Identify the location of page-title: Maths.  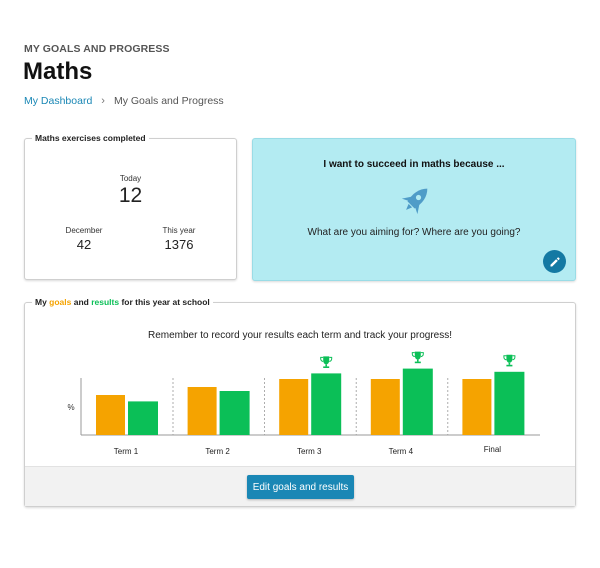
(58, 71).